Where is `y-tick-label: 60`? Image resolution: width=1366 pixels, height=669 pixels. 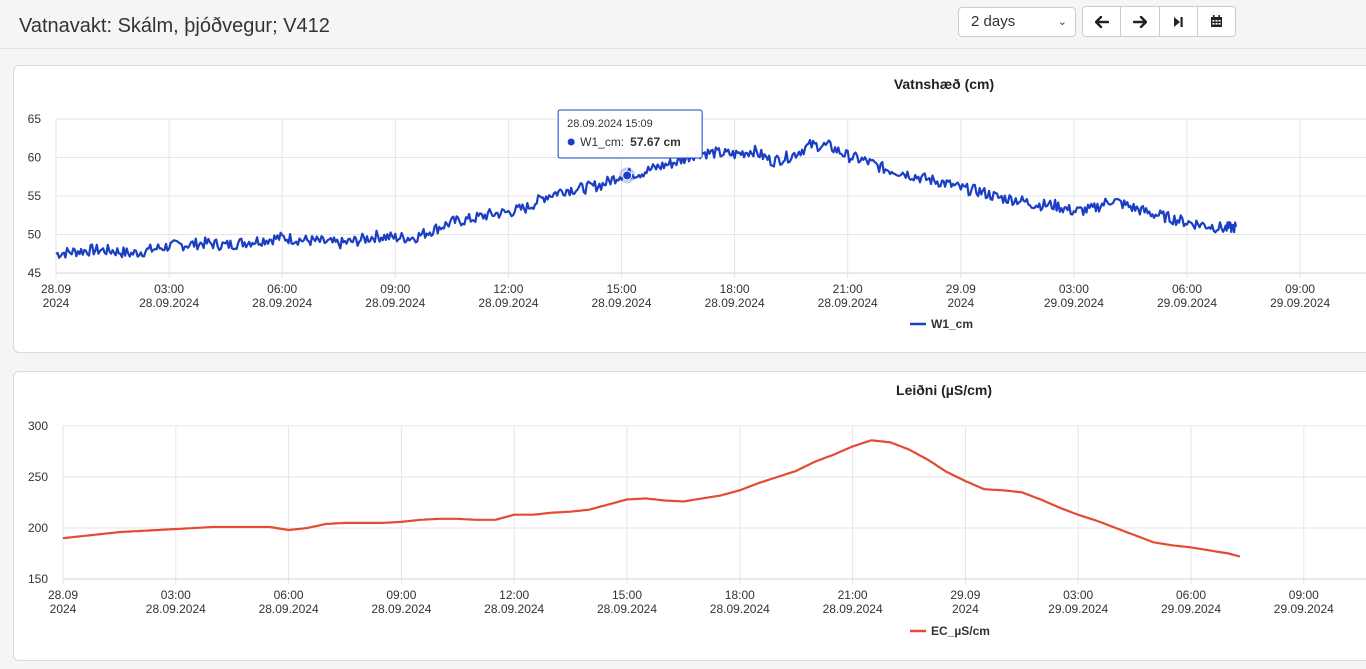
y-tick-label: 60 is located at coordinates (35, 158).